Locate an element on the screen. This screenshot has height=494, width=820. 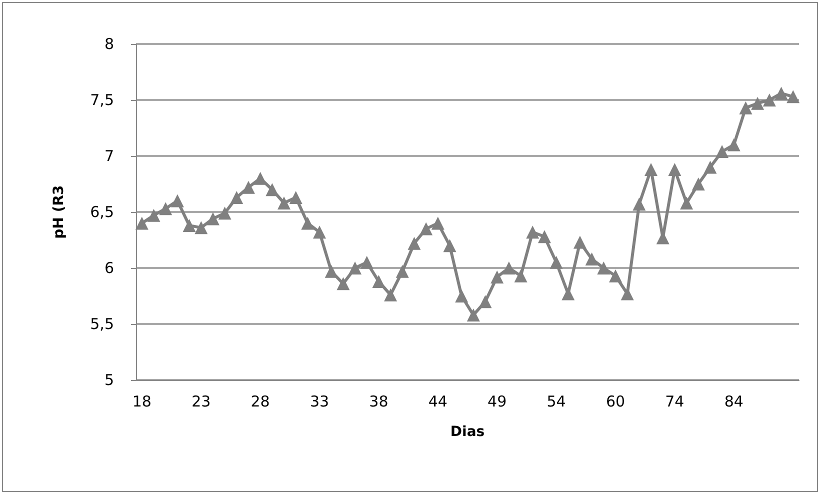
x-tick-label: 18 is located at coordinates (142, 401).